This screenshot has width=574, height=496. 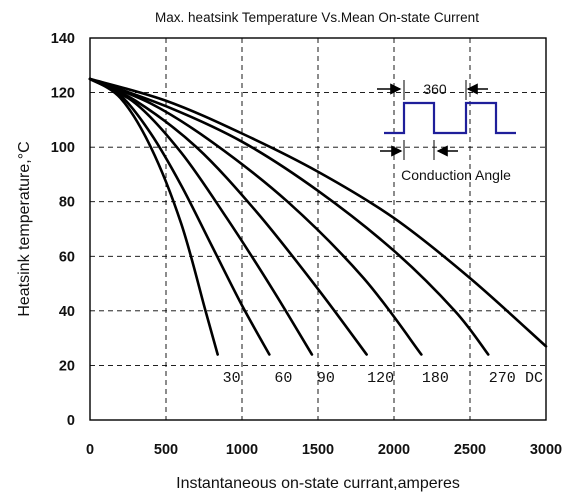 What do you see at coordinates (470, 450) in the screenshot?
I see `x-tick-label: 2500` at bounding box center [470, 450].